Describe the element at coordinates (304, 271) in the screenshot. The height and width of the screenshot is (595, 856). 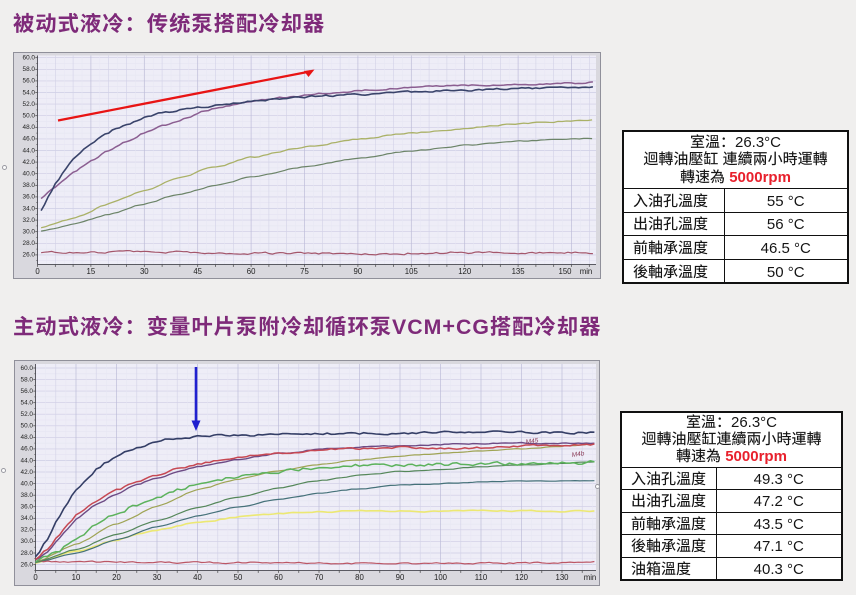
I see `svg-text: 75` at that location.